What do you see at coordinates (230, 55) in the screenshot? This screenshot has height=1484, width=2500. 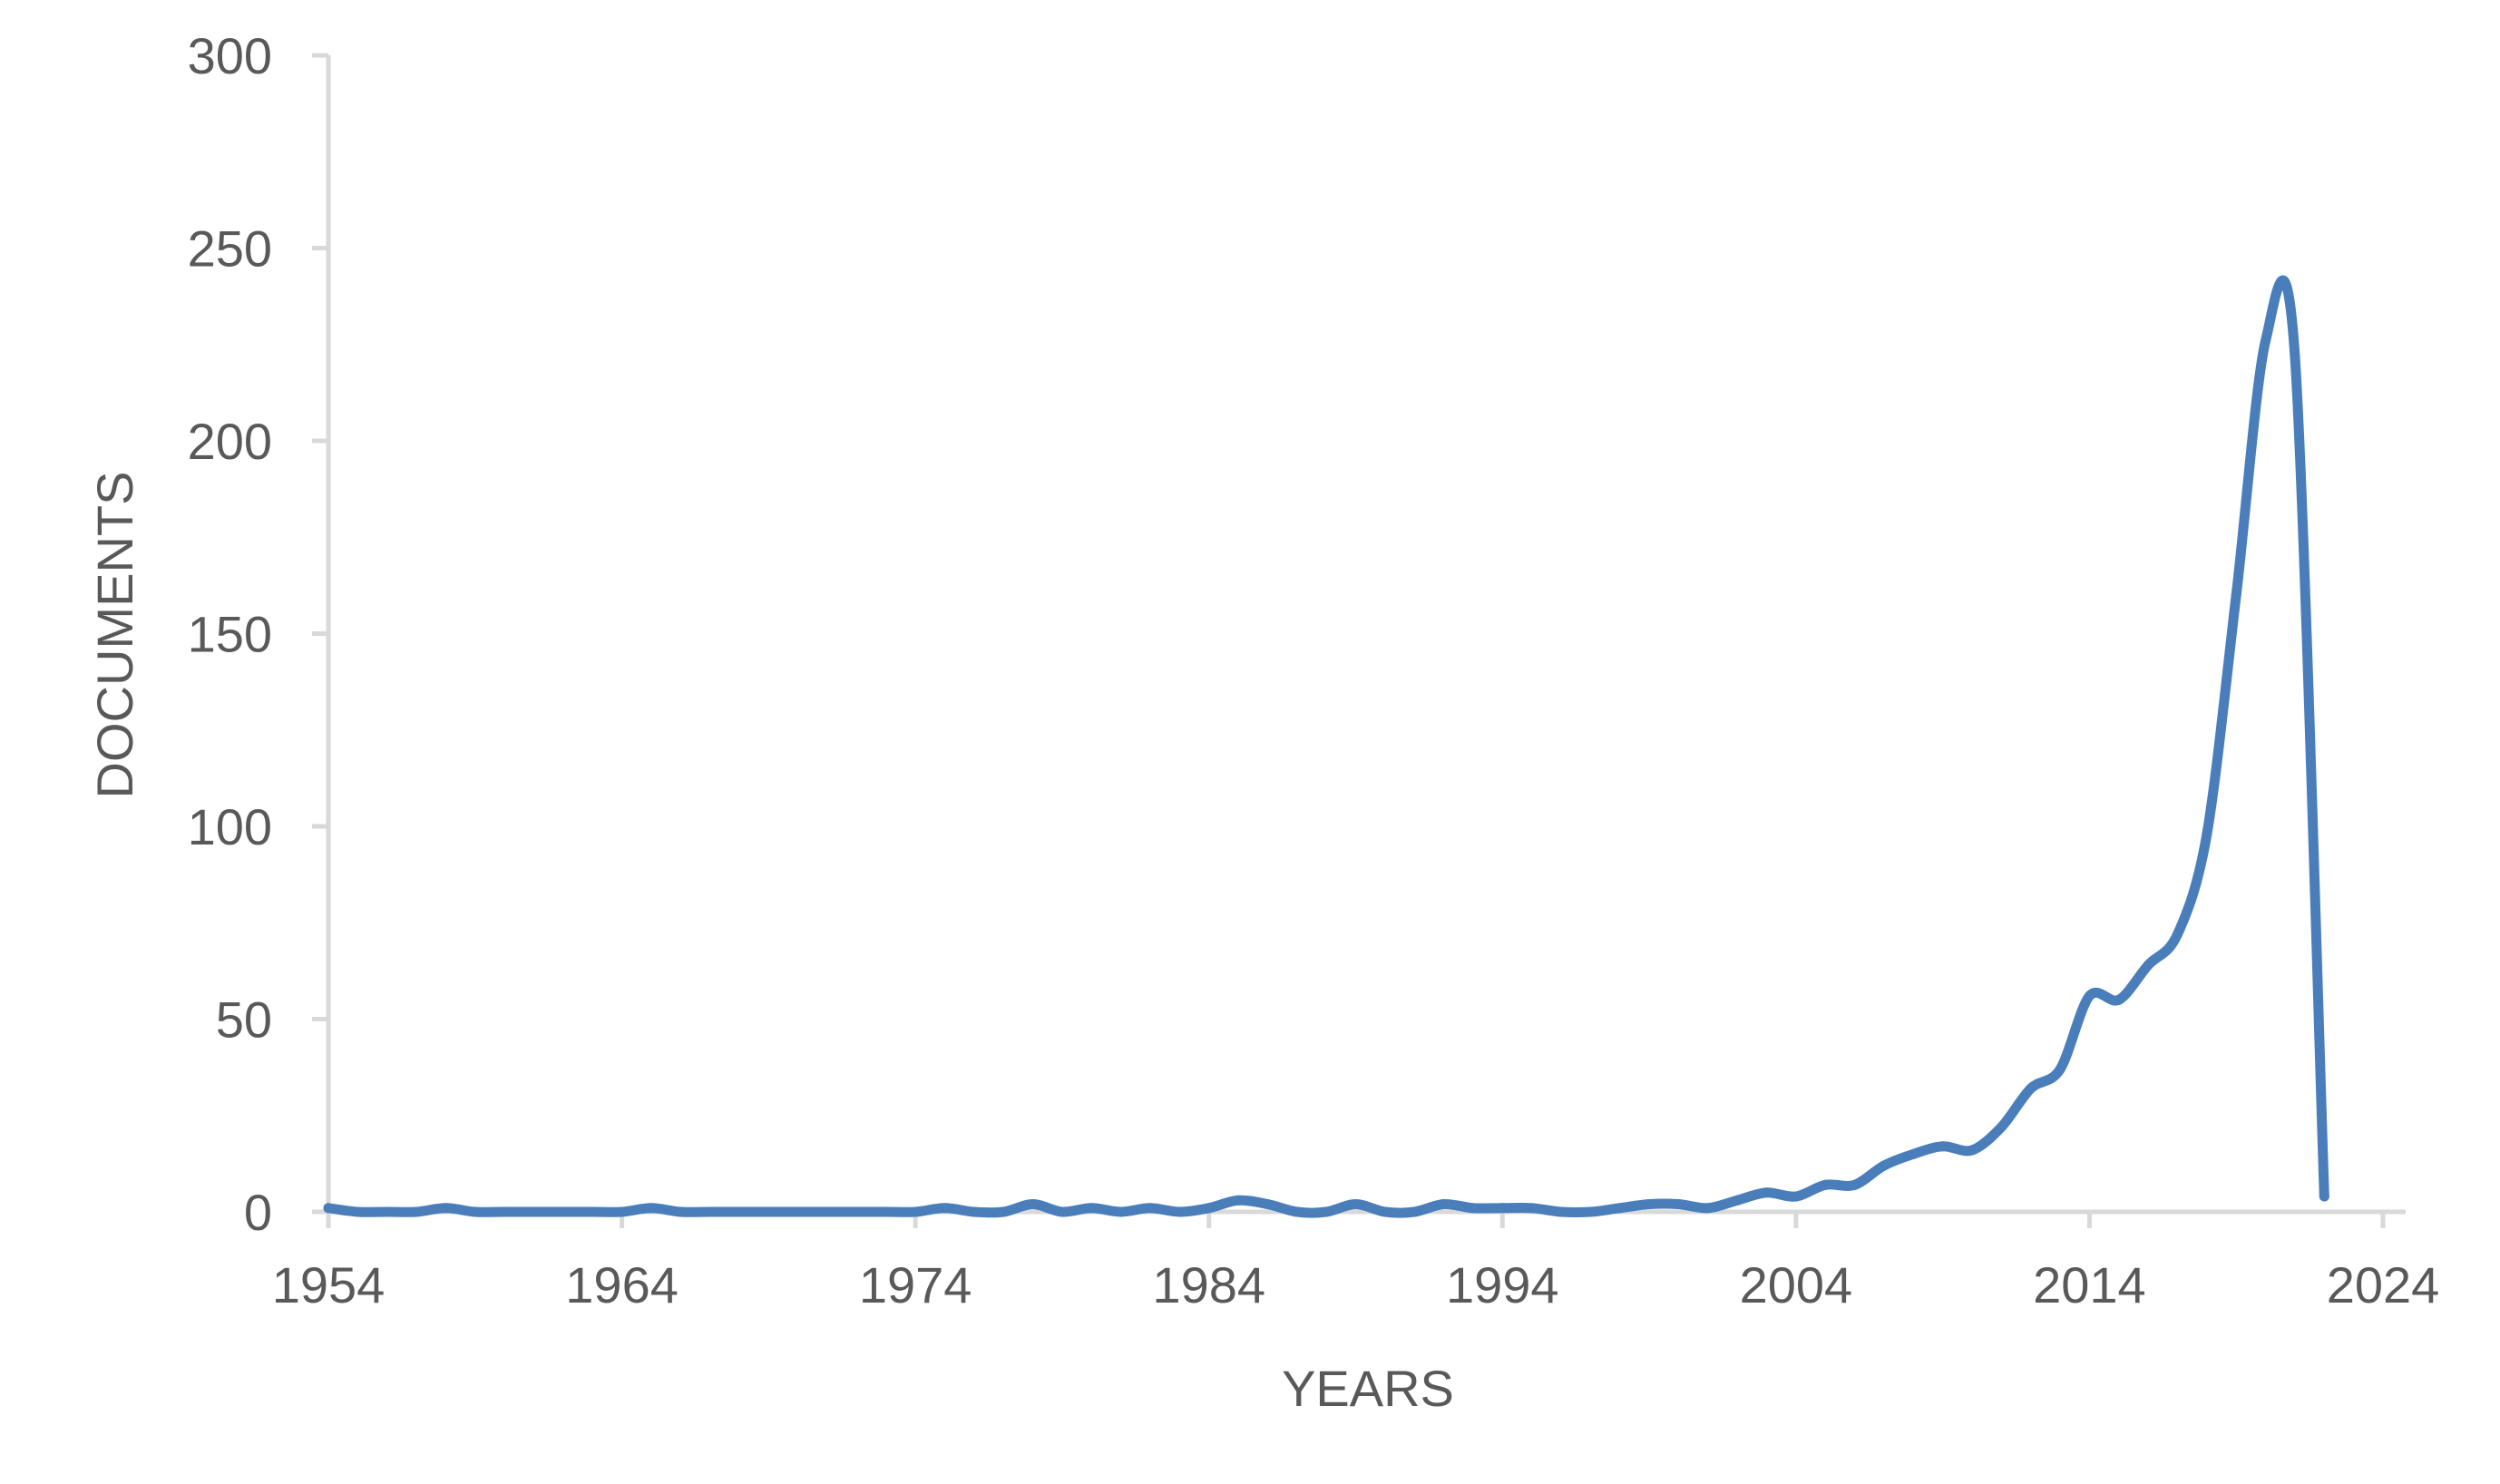 I see `y-tick-label: 300` at bounding box center [230, 55].